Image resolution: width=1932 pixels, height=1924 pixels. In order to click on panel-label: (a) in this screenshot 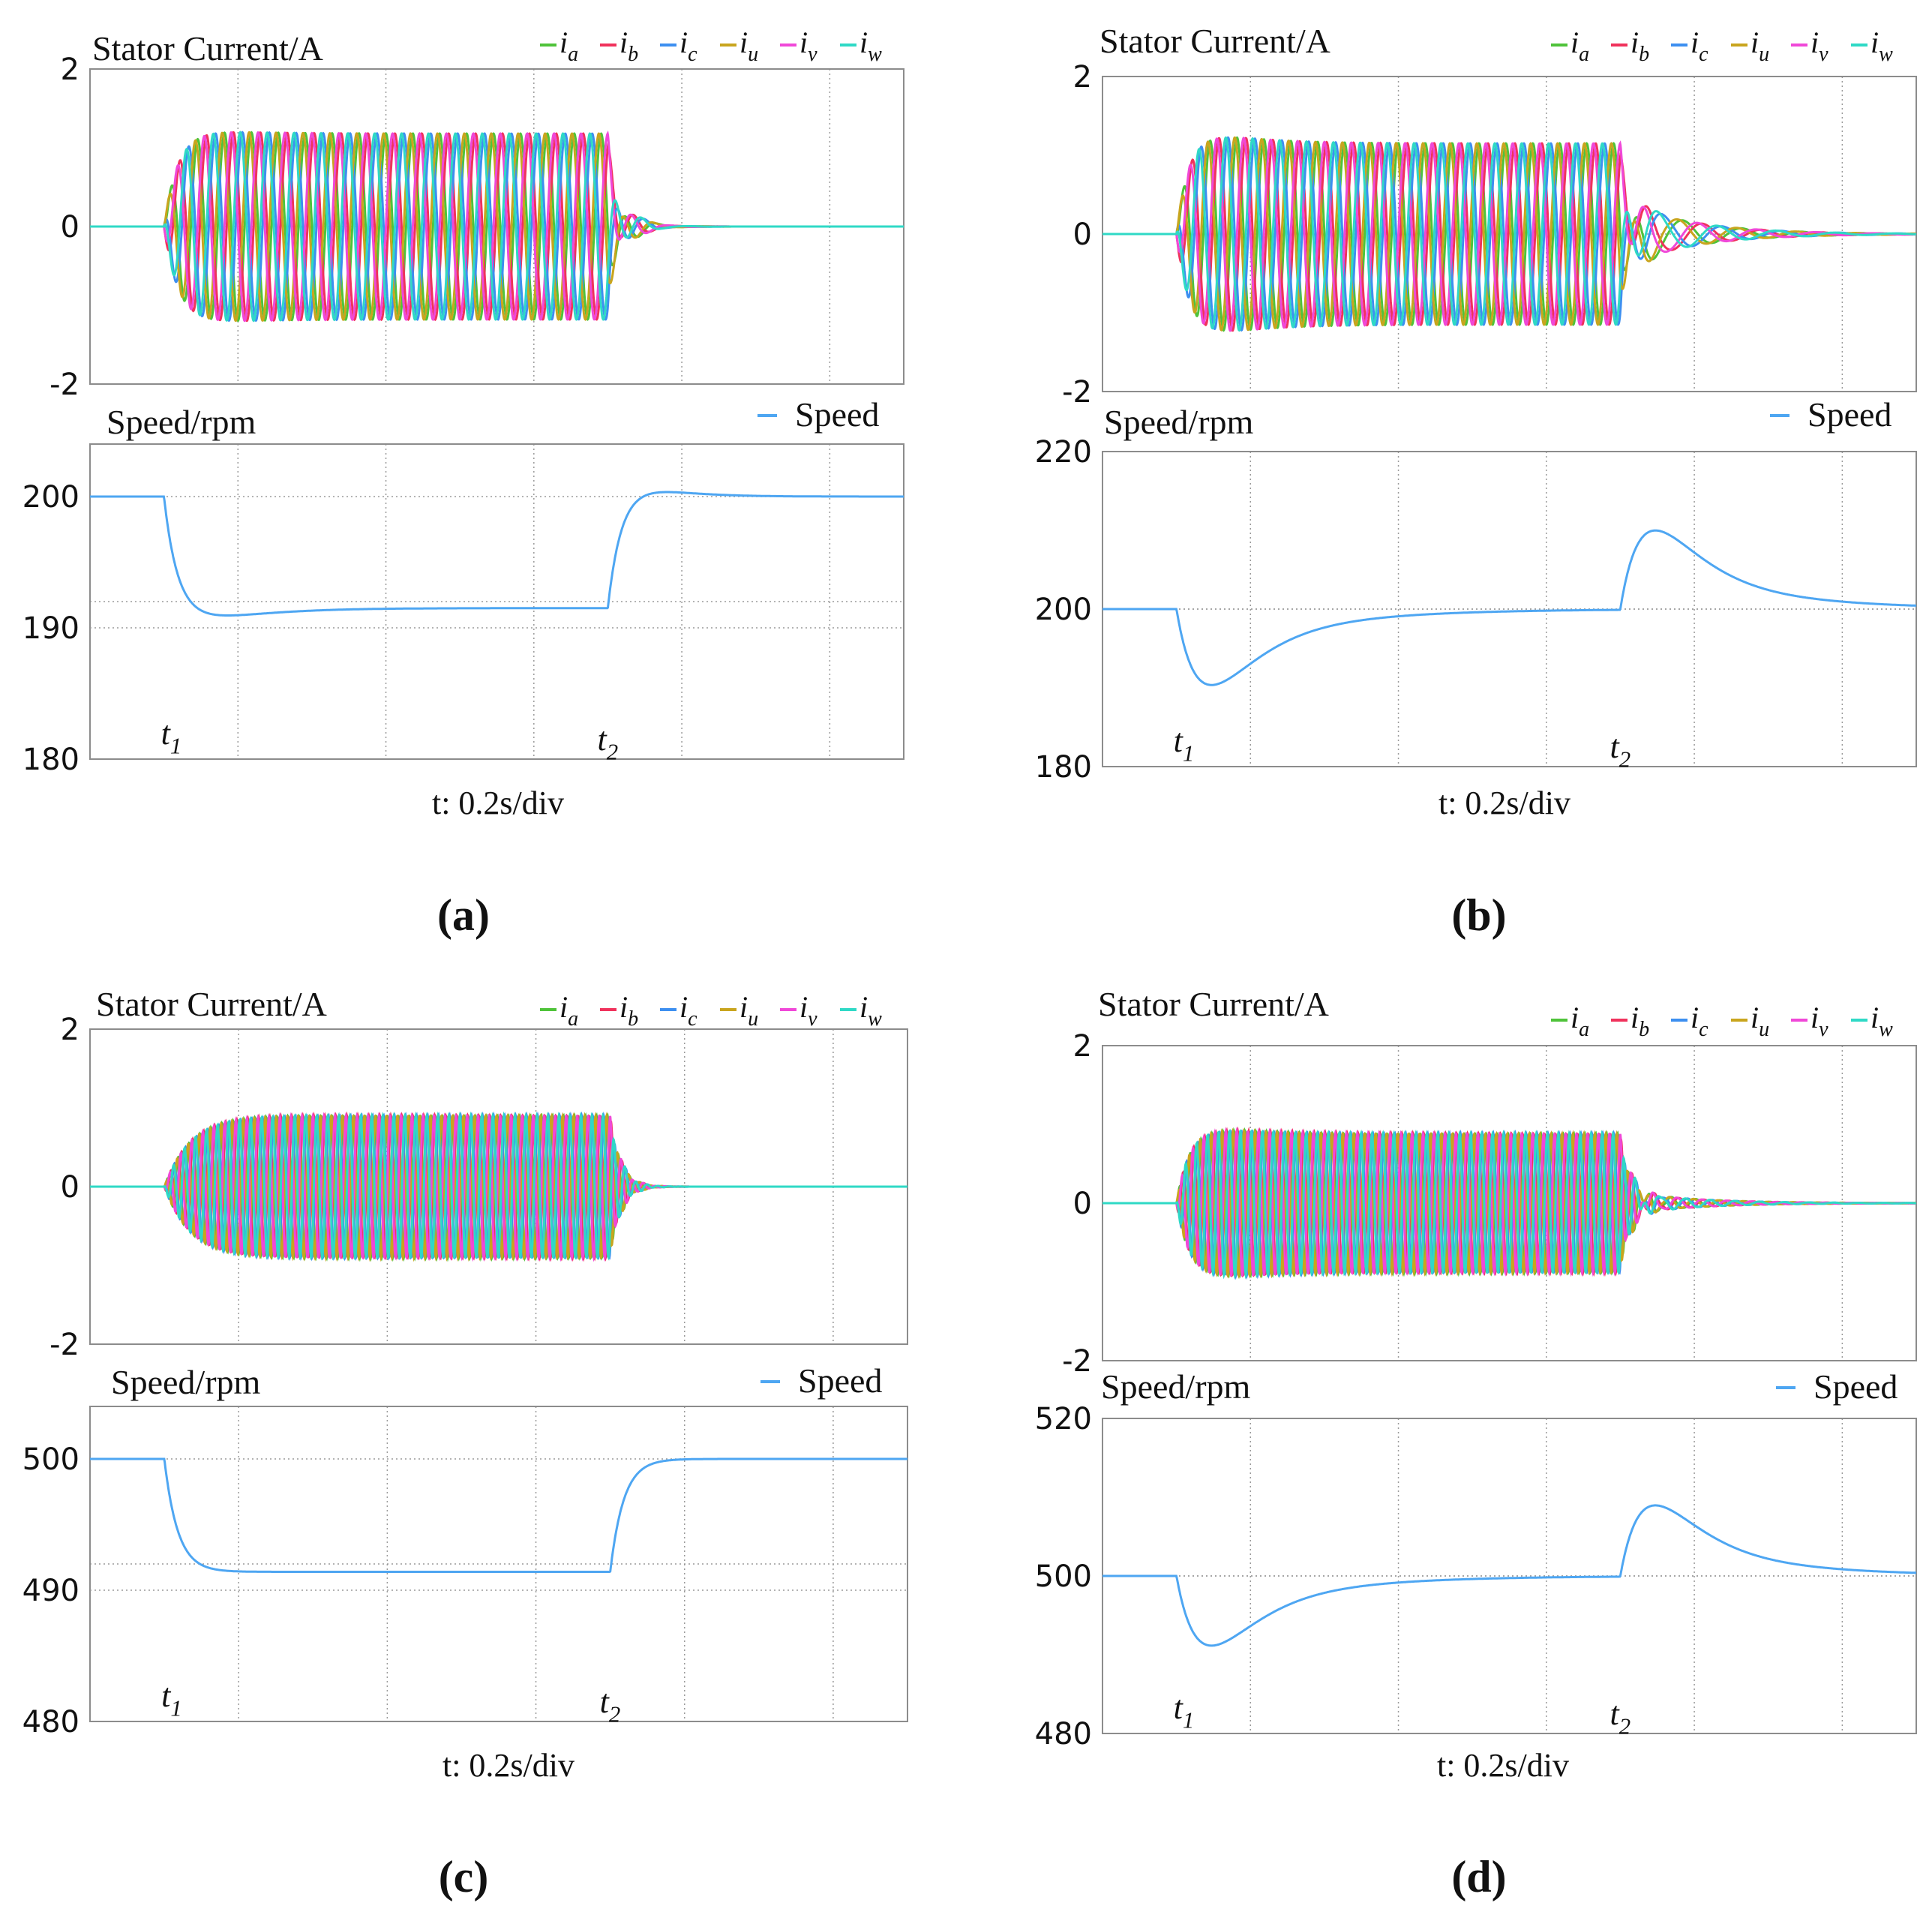, I will do `click(463, 915)`.